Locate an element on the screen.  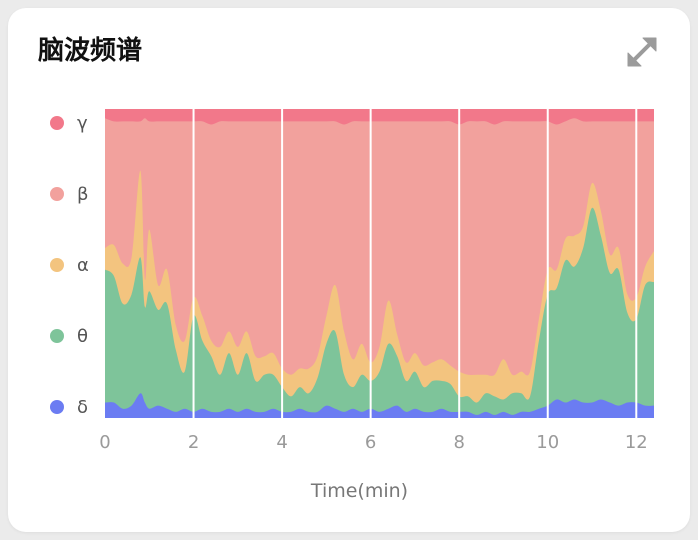
card-title: 脑波频谱 is located at coordinates (90, 51).